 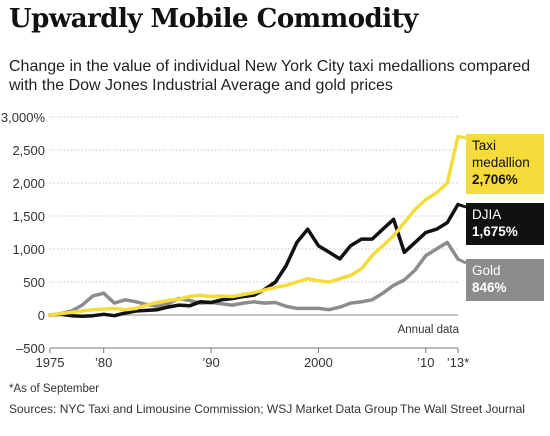 What do you see at coordinates (23, 117) in the screenshot?
I see `y-tick-label: 3,000%` at bounding box center [23, 117].